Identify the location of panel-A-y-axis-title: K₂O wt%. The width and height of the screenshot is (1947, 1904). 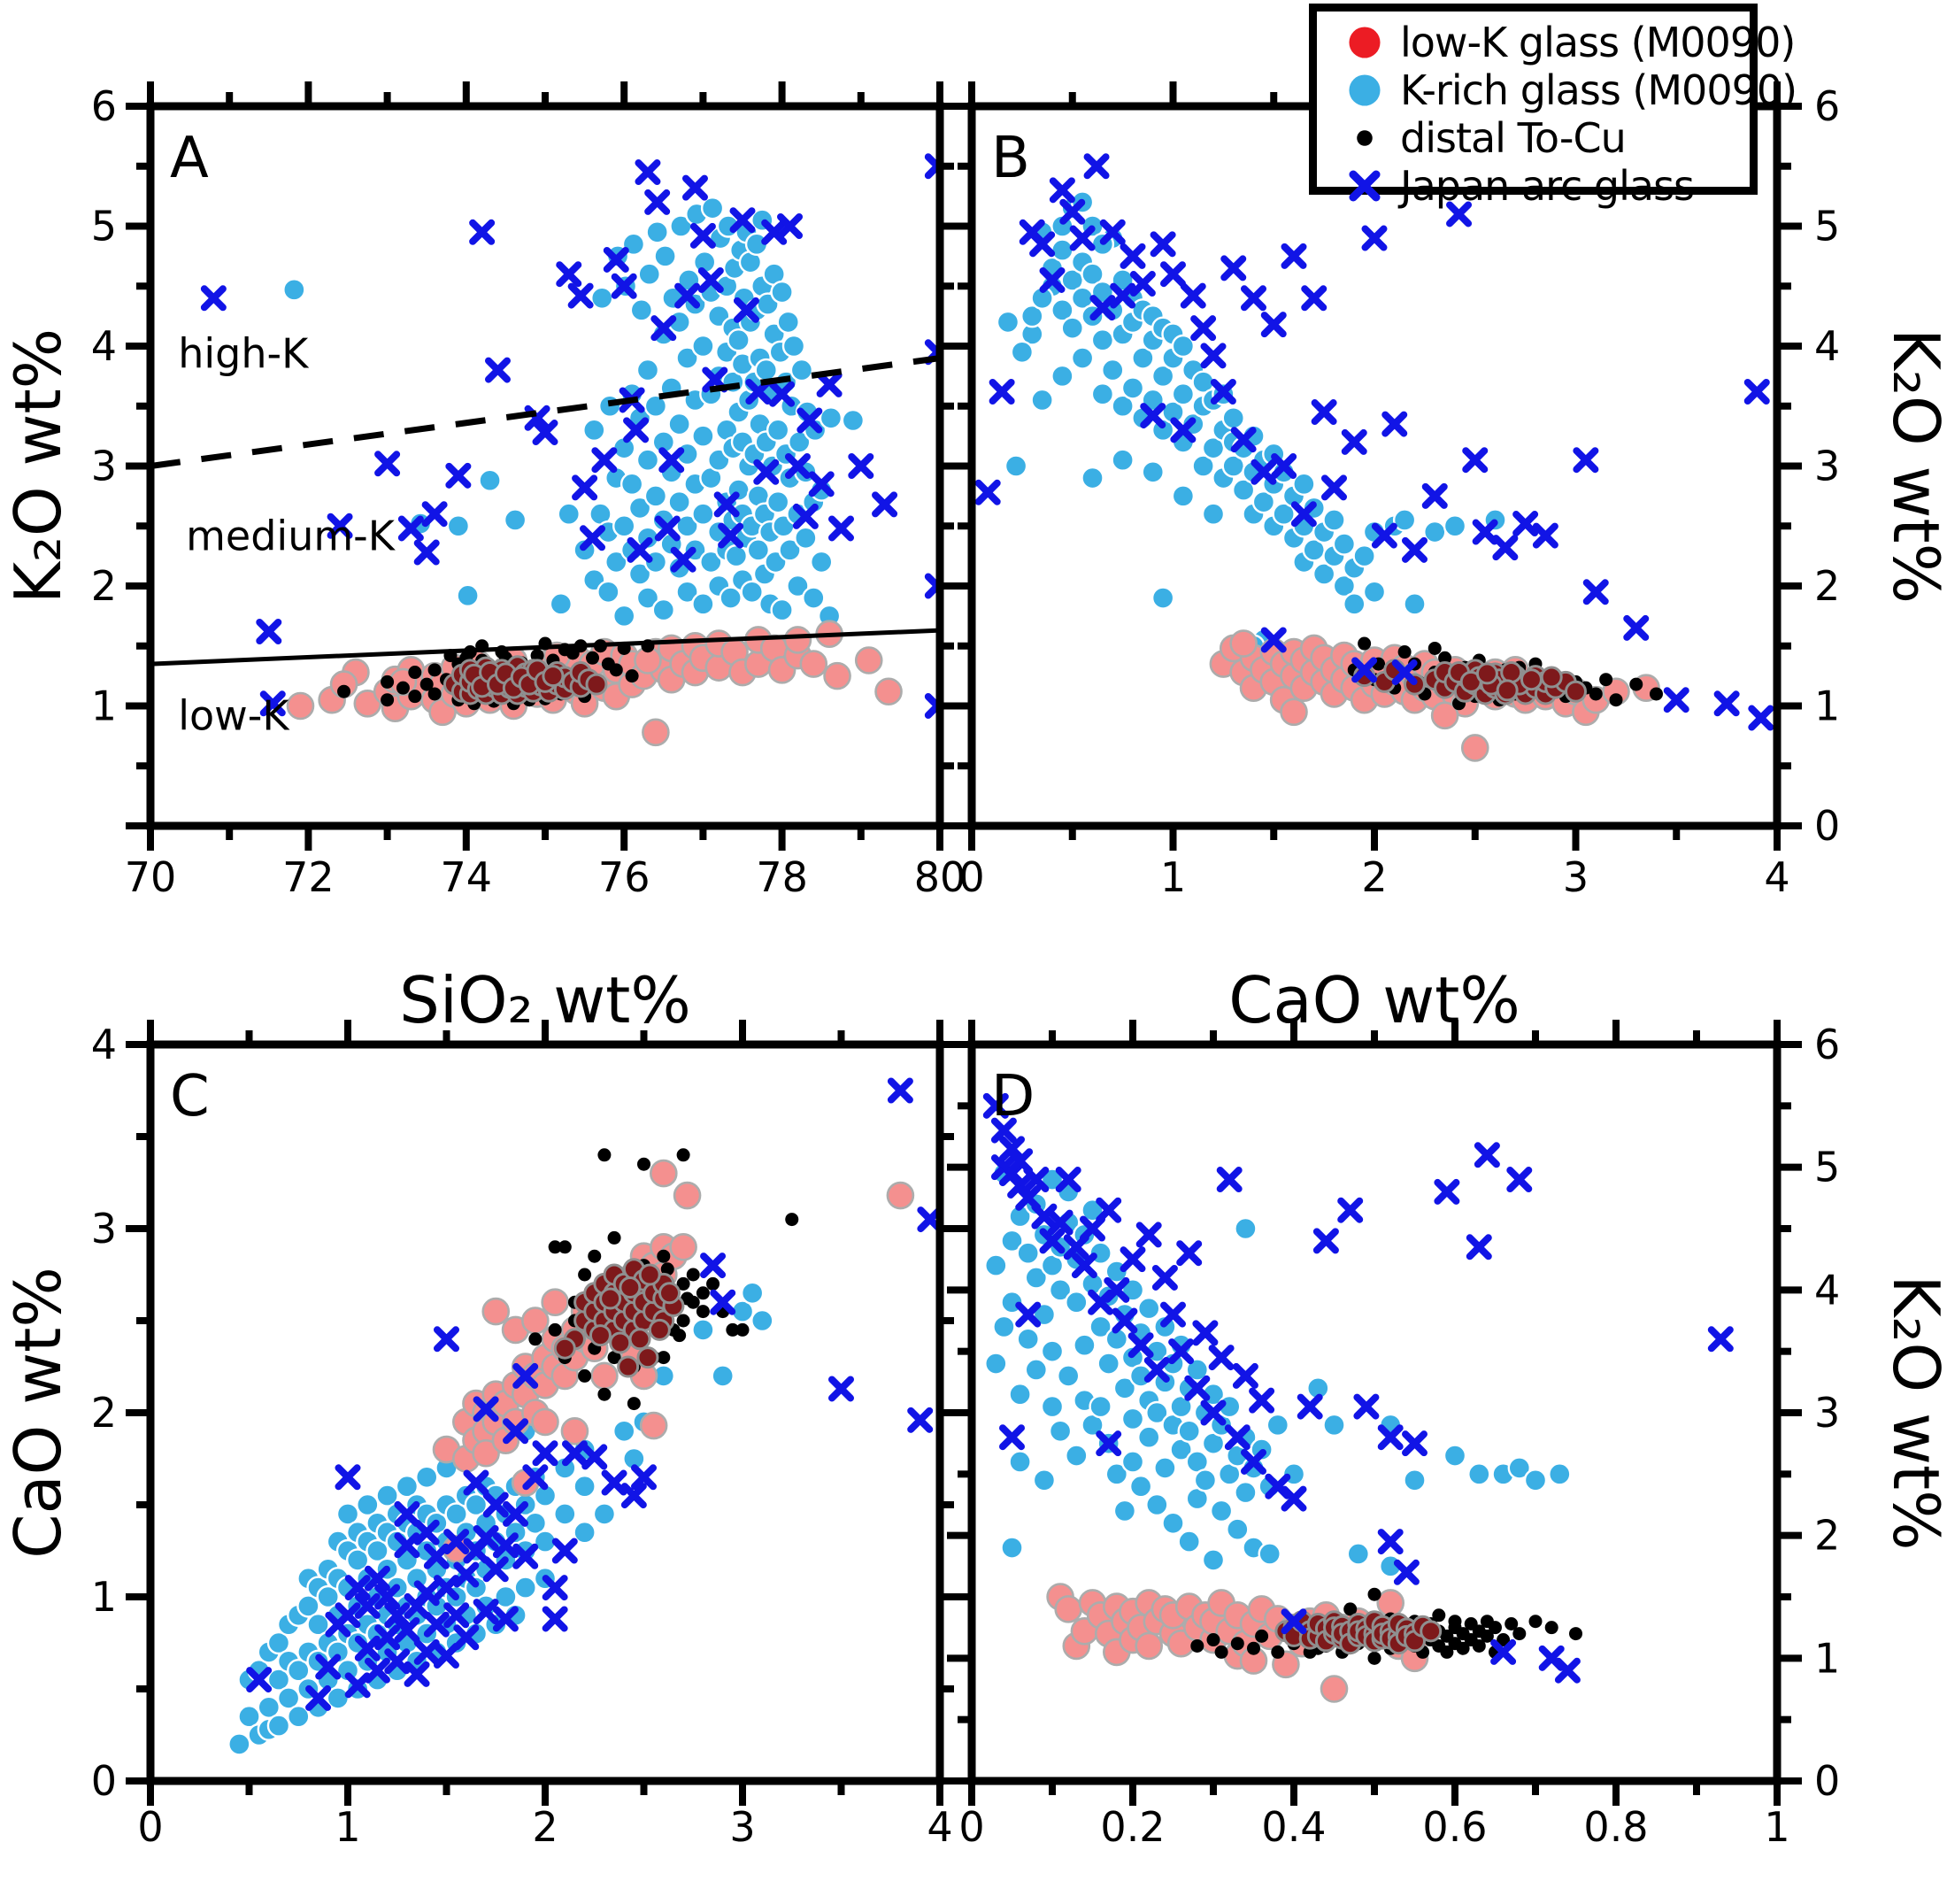
(38, 466).